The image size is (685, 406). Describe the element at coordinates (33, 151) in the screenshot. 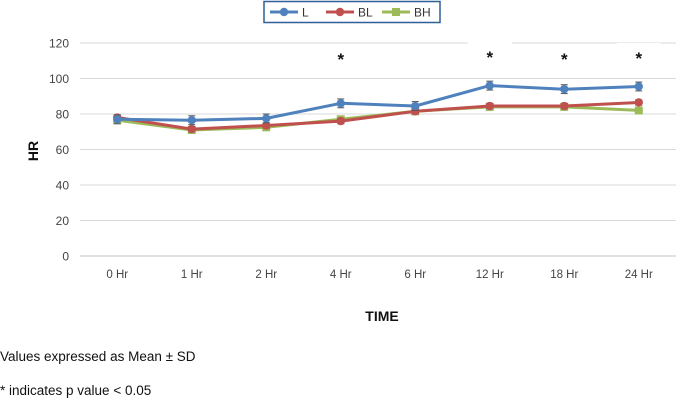

I see `y-axis-label: HR` at that location.